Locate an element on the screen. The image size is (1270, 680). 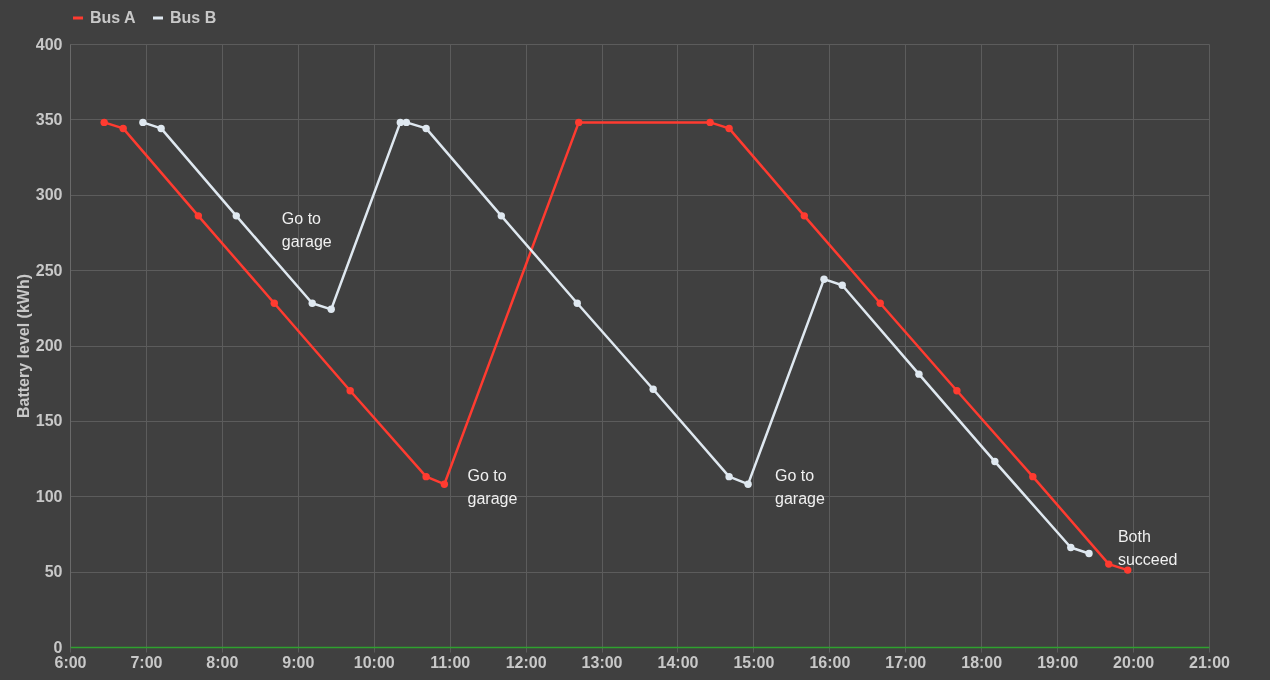
y-tick-label: 0 is located at coordinates (58, 647).